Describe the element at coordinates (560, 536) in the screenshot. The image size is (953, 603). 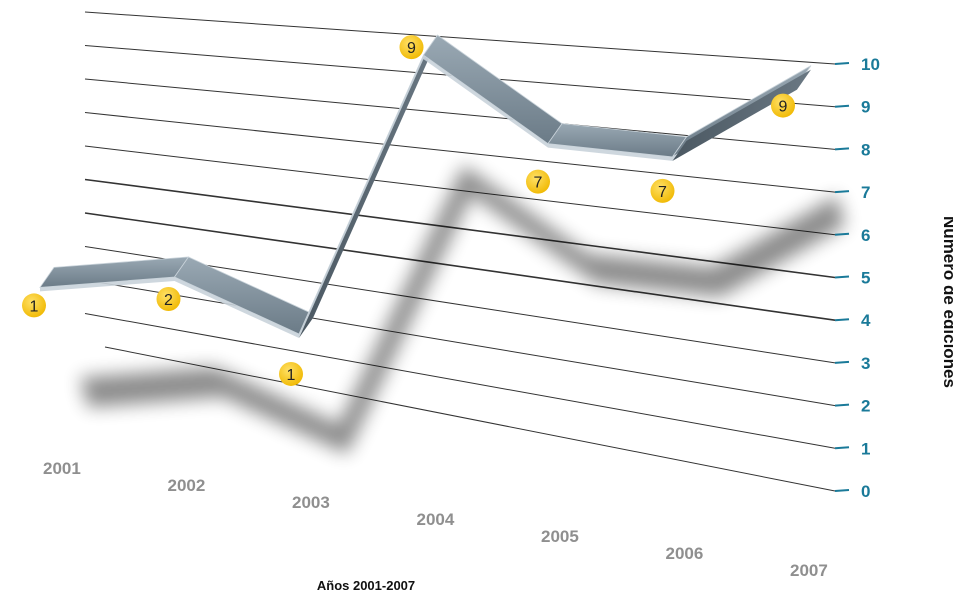
I see `x-tick-label: 2005` at that location.